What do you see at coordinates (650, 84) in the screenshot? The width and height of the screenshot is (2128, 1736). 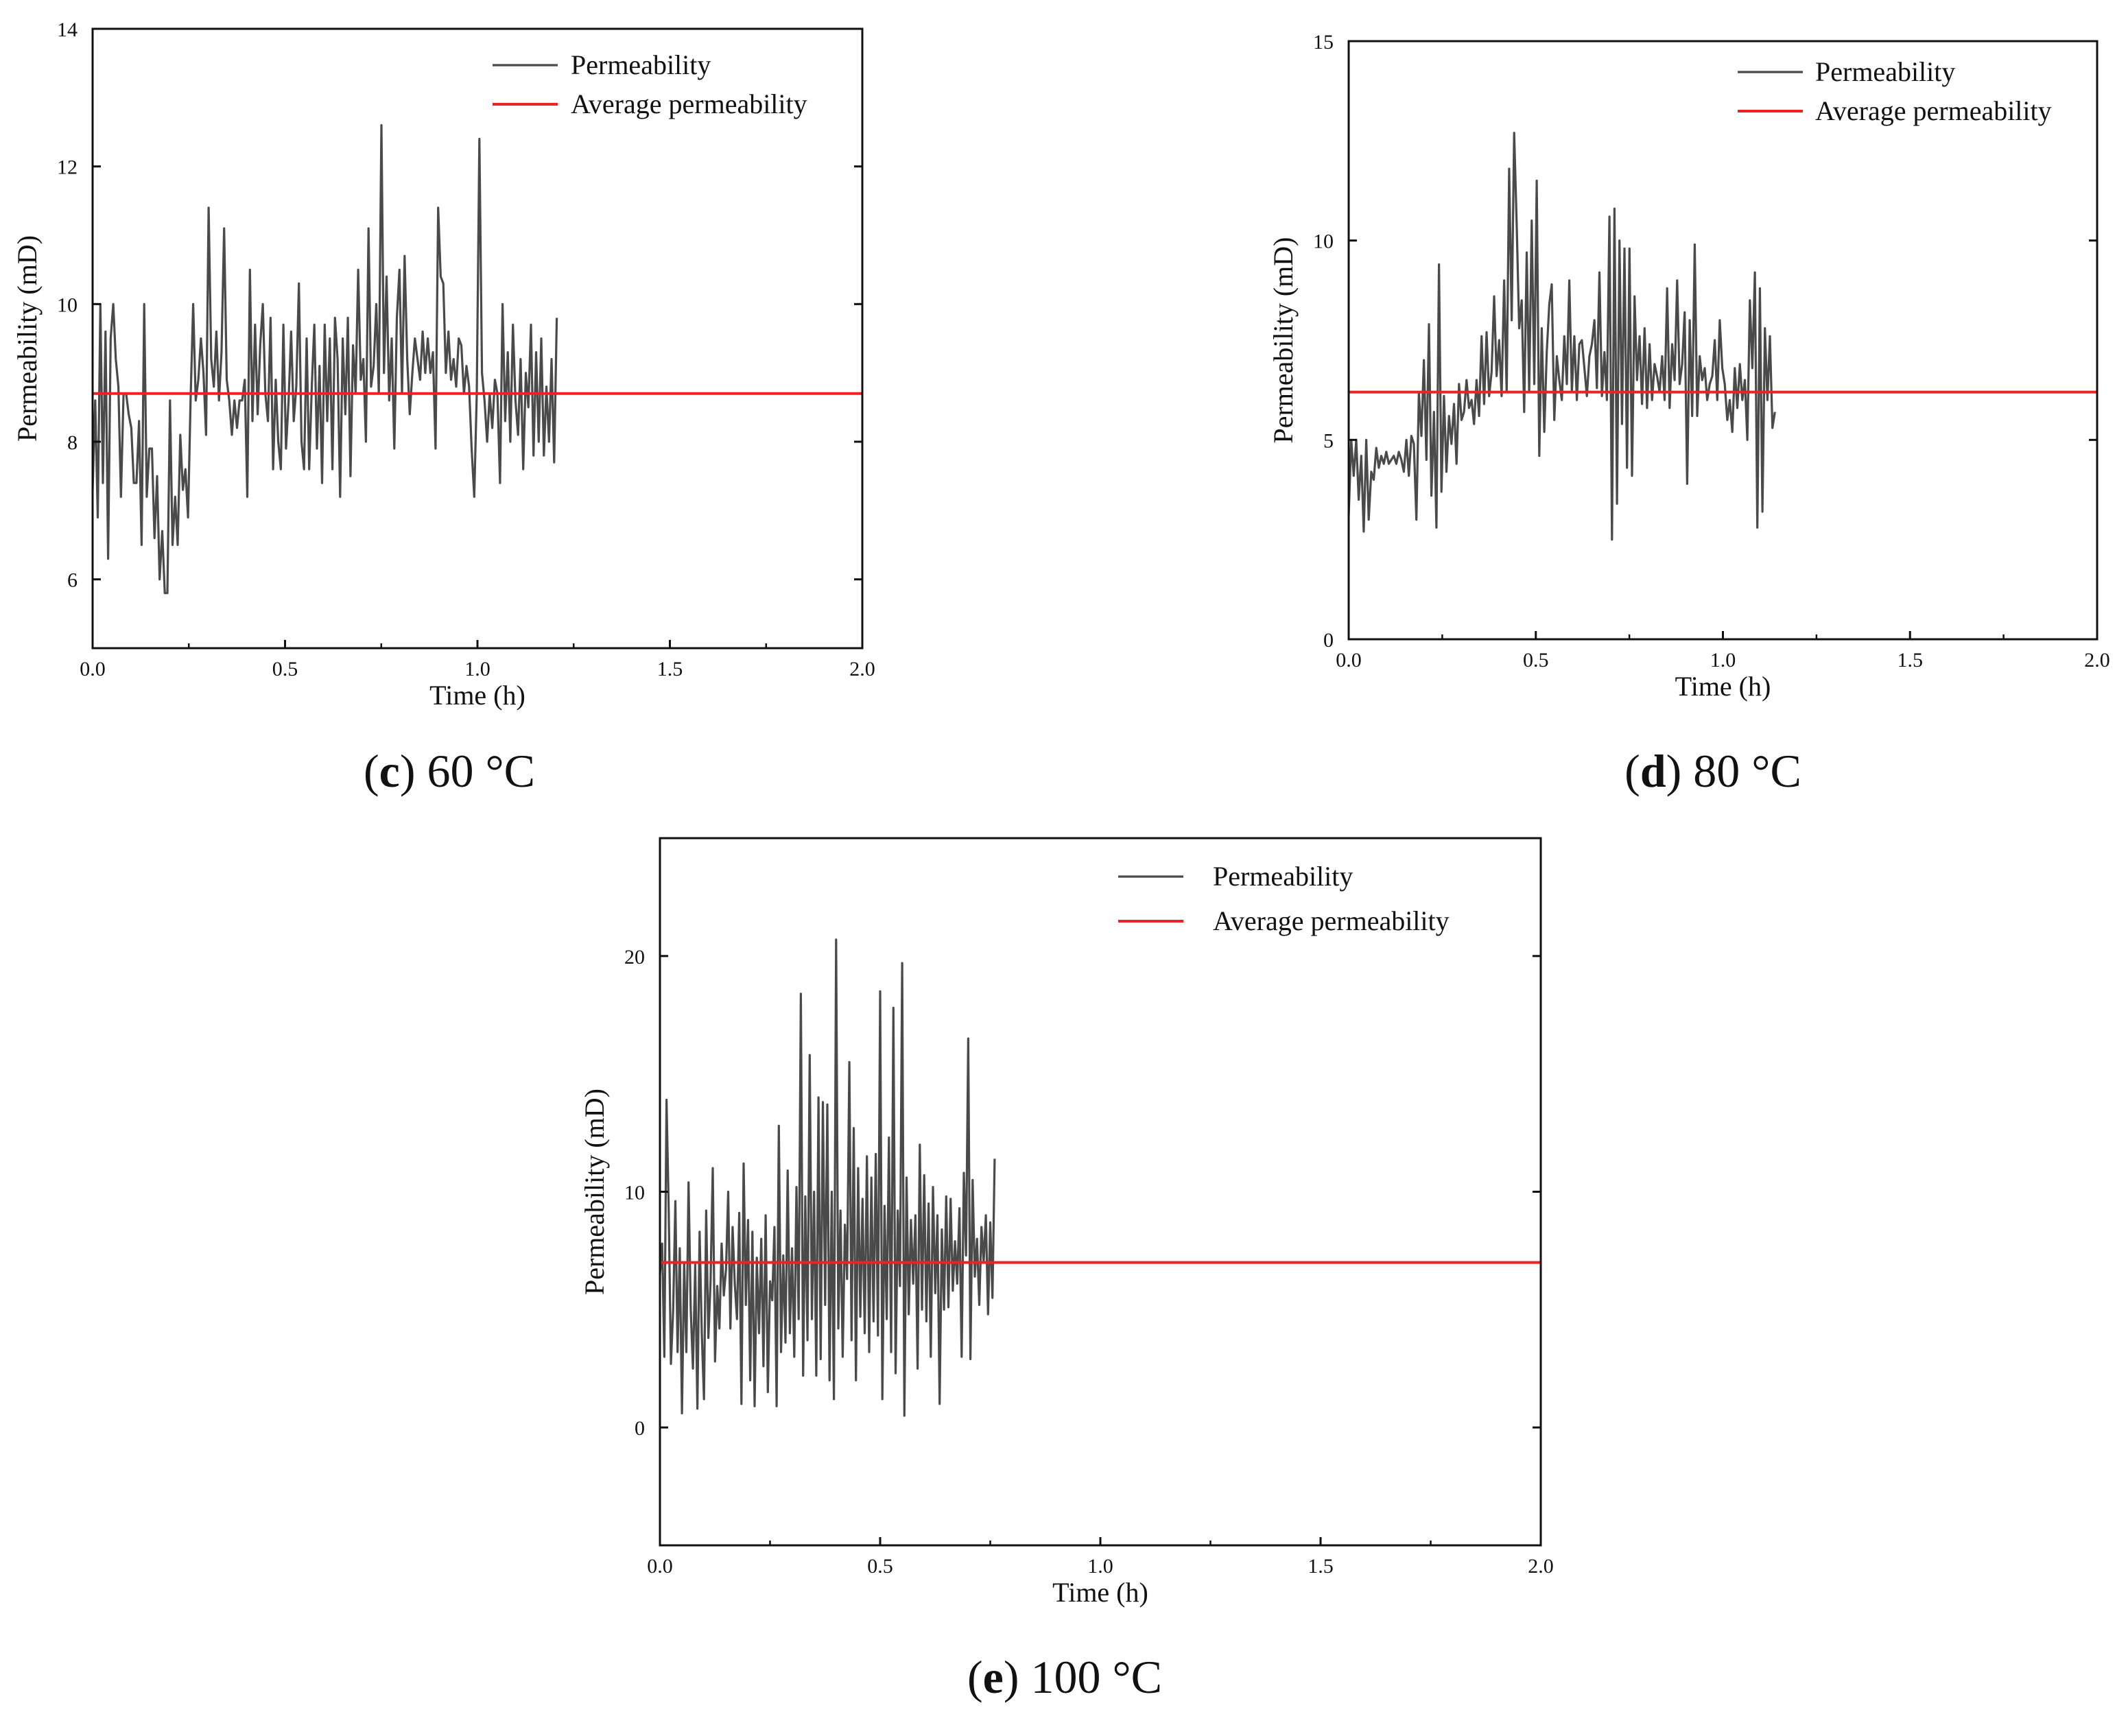 I see `legend-60c: Permeability Average permeability` at bounding box center [650, 84].